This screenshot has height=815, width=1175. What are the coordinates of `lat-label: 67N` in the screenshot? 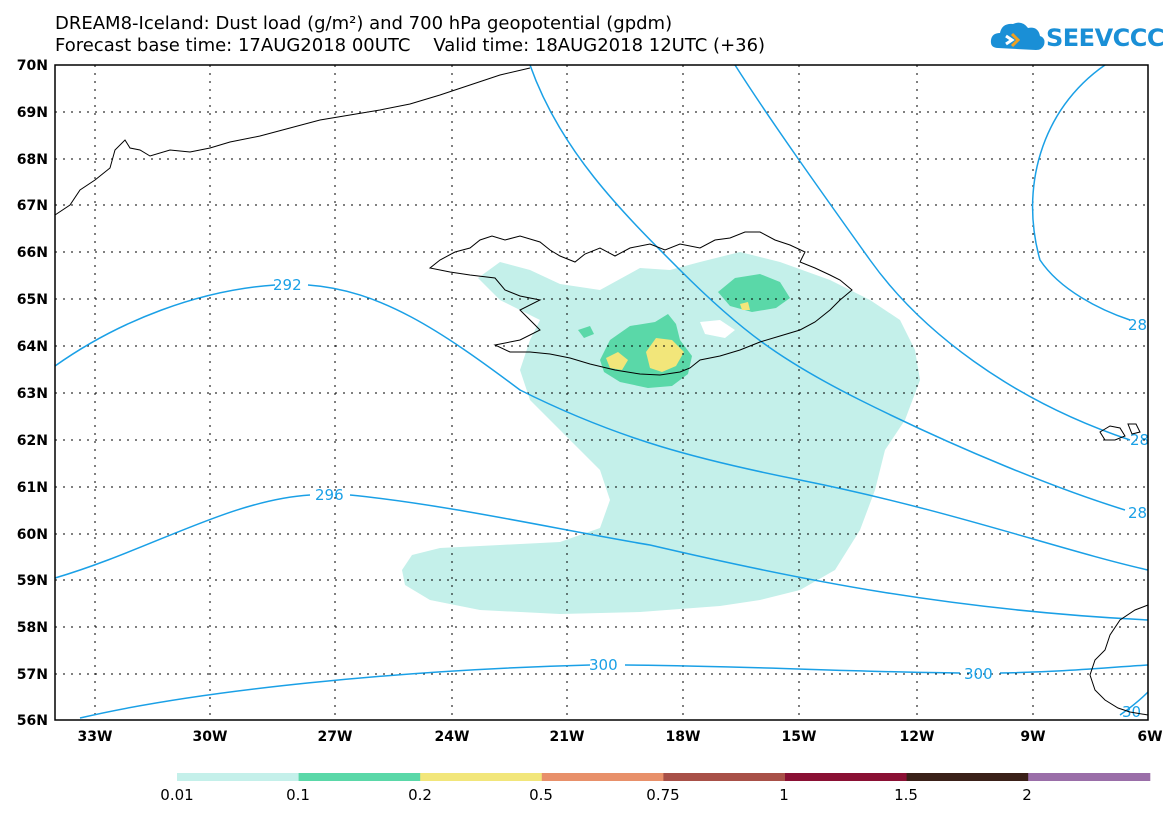 It's located at (32, 206).